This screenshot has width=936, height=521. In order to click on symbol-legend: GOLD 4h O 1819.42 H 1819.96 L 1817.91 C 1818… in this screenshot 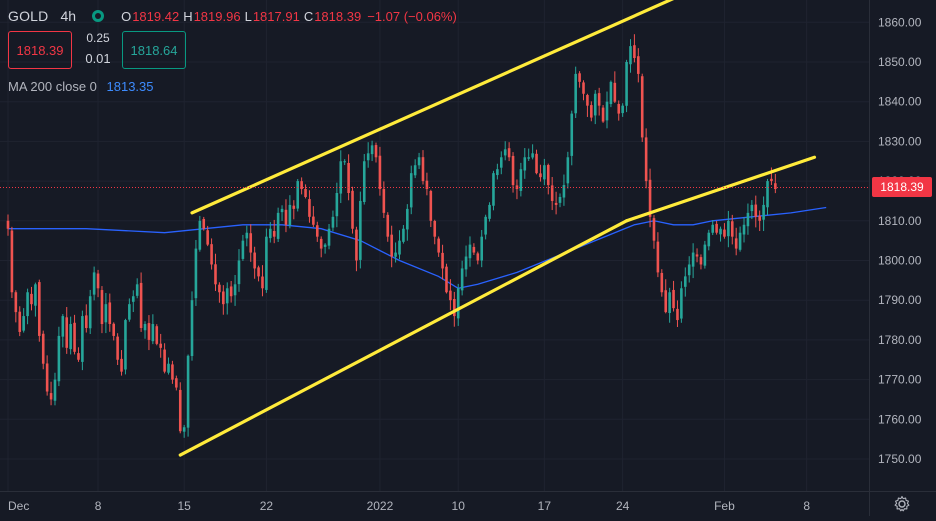, I will do `click(232, 16)`.